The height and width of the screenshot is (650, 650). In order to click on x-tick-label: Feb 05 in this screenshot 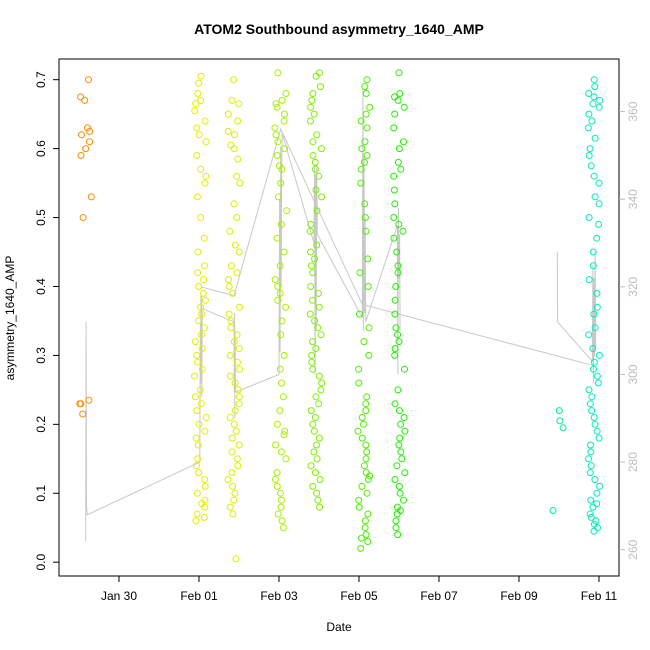, I will do `click(359, 596)`.